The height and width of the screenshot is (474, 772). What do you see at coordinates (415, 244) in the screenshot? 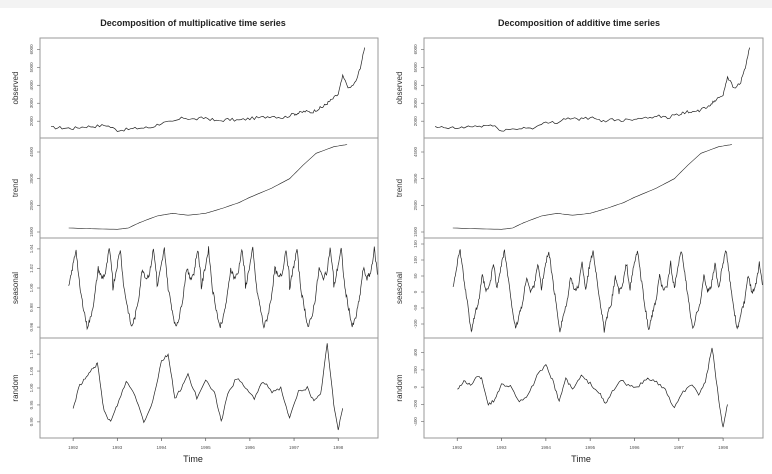
I see `svg-text: 150` at bounding box center [415, 244].